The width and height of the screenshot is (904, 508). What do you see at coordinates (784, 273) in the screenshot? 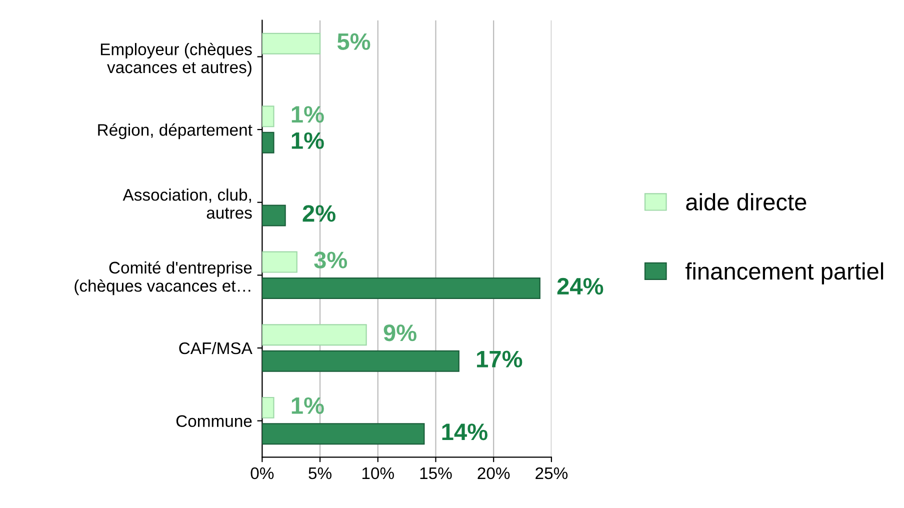
I see `legend-label: financement partiel` at bounding box center [784, 273].